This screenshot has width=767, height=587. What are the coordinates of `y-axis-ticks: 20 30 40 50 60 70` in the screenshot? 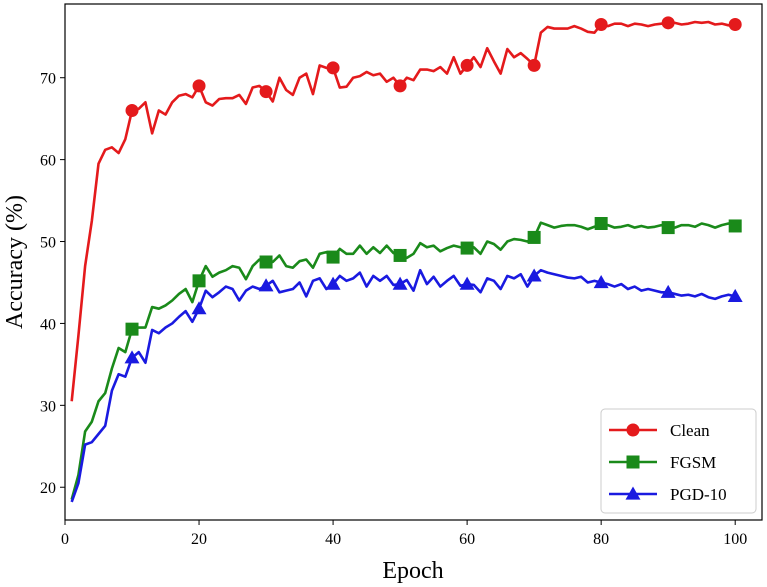 It's located at (52, 284).